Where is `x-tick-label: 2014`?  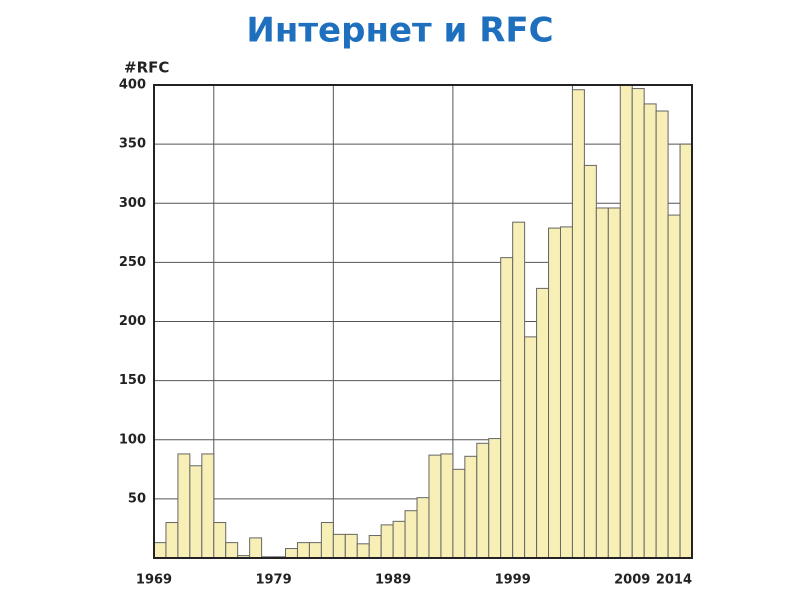
x-tick-label: 2014 is located at coordinates (674, 580).